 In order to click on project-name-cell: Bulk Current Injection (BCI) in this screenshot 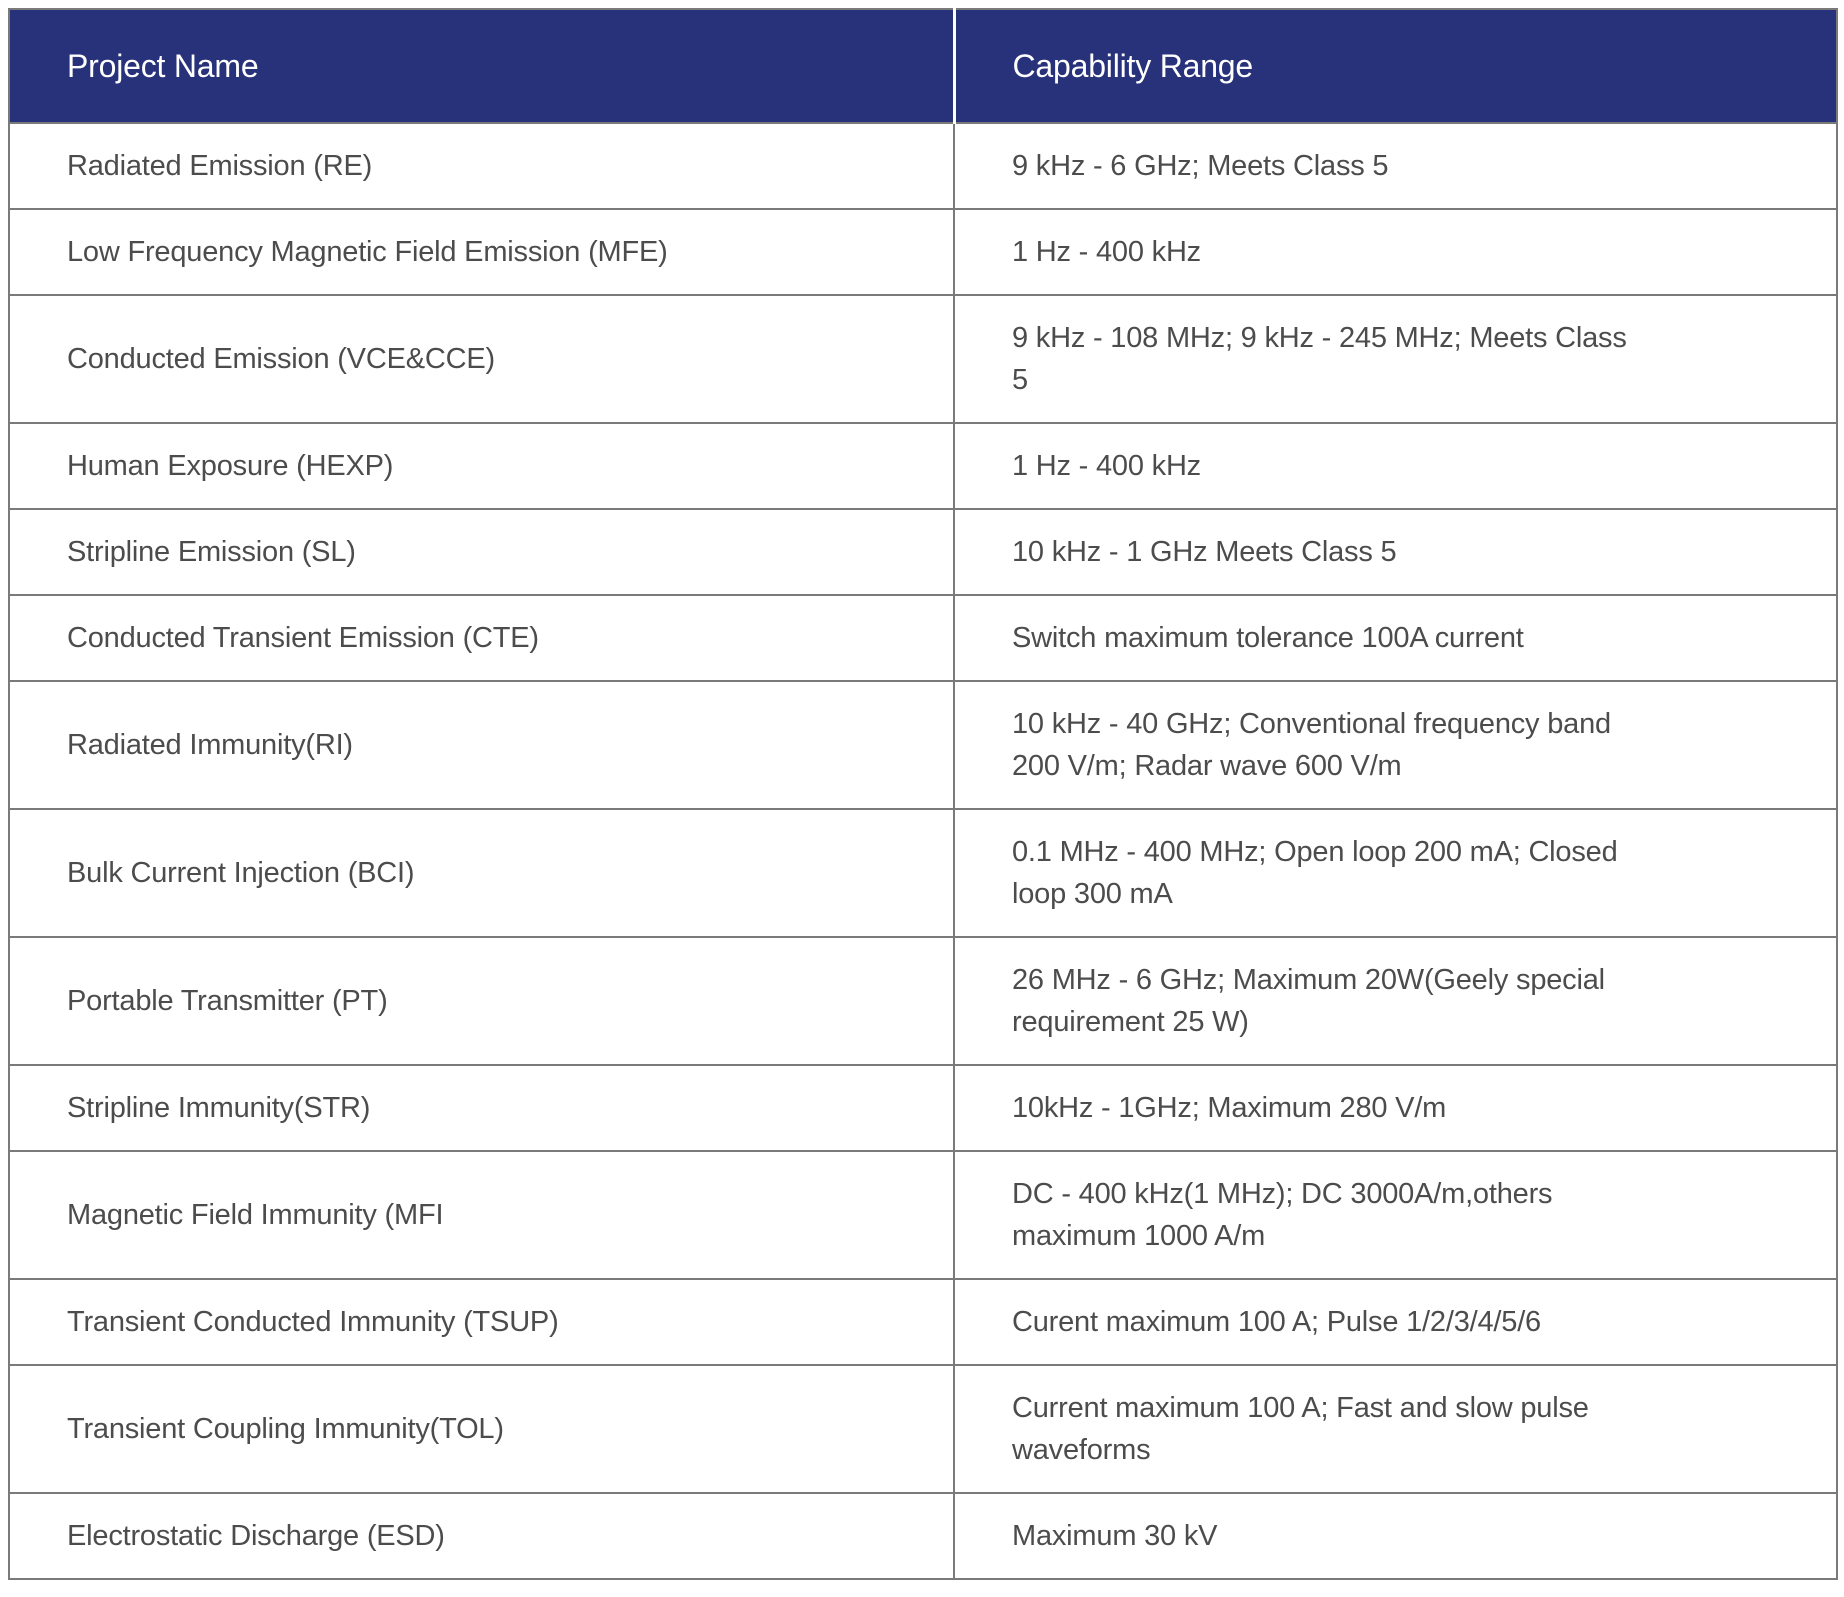, I will do `click(481, 873)`.